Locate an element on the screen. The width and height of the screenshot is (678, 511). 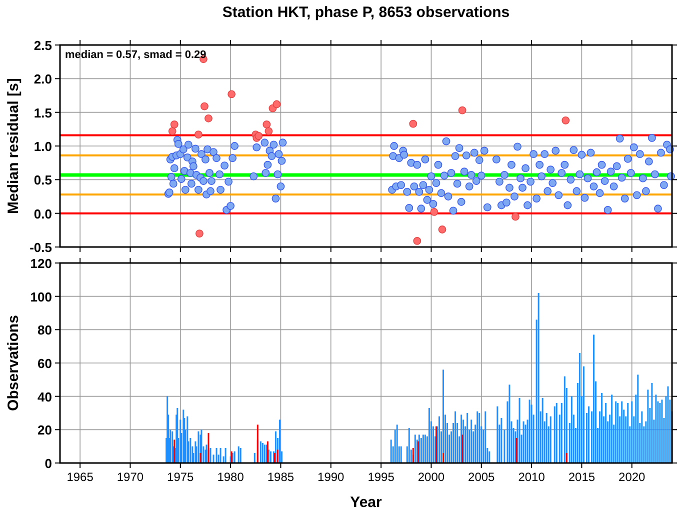
x-axis-title: Year is located at coordinates (366, 502).